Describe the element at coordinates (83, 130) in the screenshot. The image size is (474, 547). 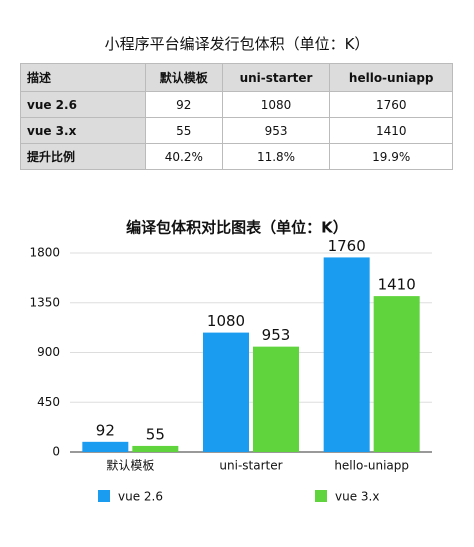
I see `table-cell: vue 3.x` at that location.